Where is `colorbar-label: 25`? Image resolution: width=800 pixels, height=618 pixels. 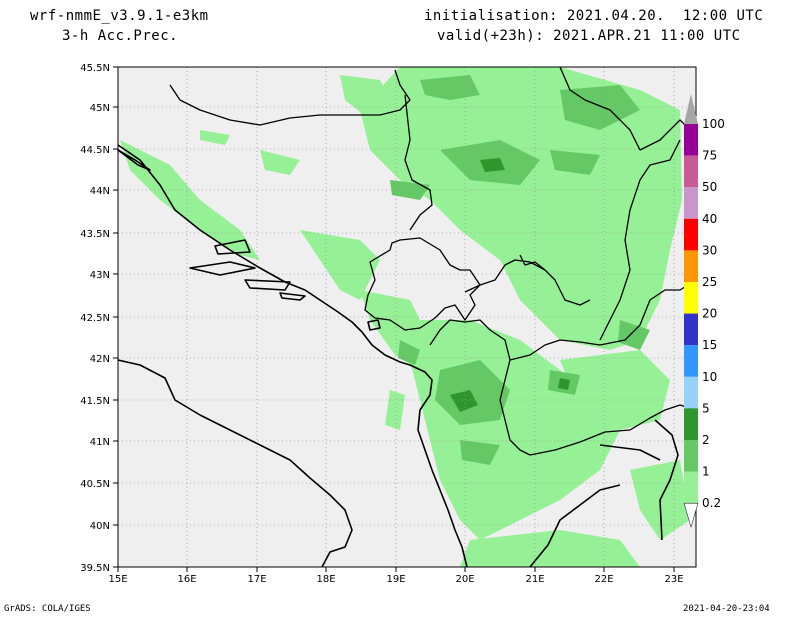 colorbar-label: 25 is located at coordinates (709, 282).